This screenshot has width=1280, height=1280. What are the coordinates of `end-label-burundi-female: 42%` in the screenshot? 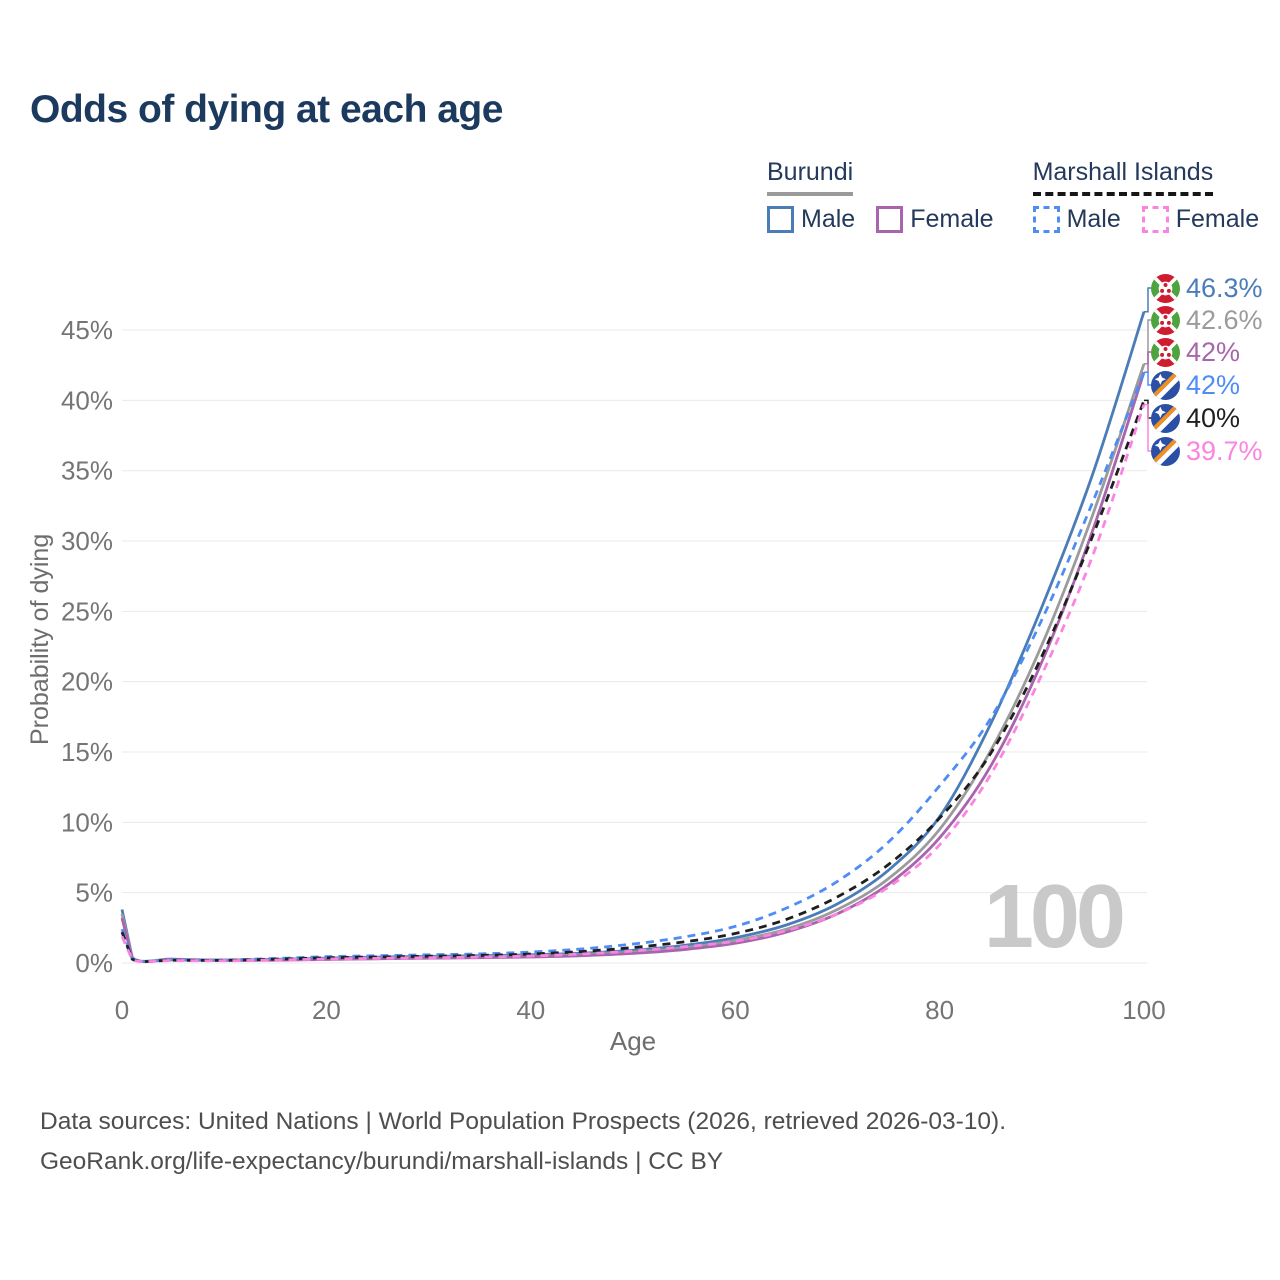 It's located at (1195, 352).